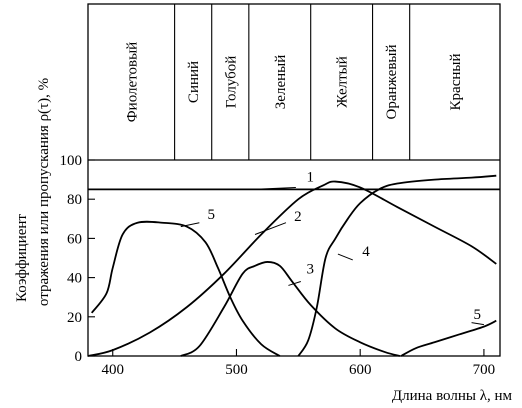 This screenshot has width=522, height=408. What do you see at coordinates (132, 82) in the screenshot?
I see `band-label: Фиолетовый` at bounding box center [132, 82].